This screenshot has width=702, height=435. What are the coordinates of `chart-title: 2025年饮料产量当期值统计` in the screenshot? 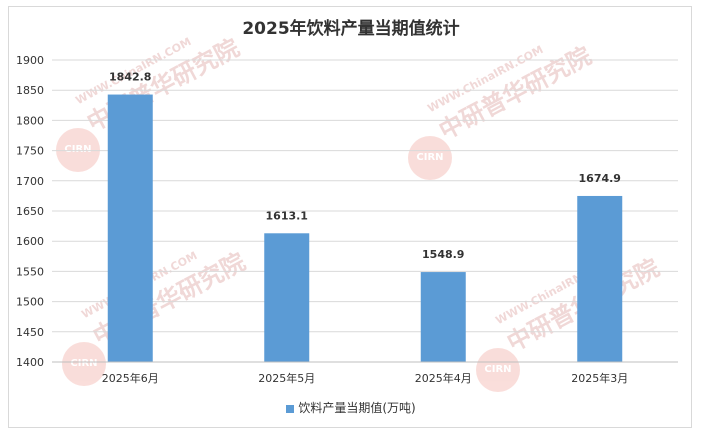 It's located at (351, 29).